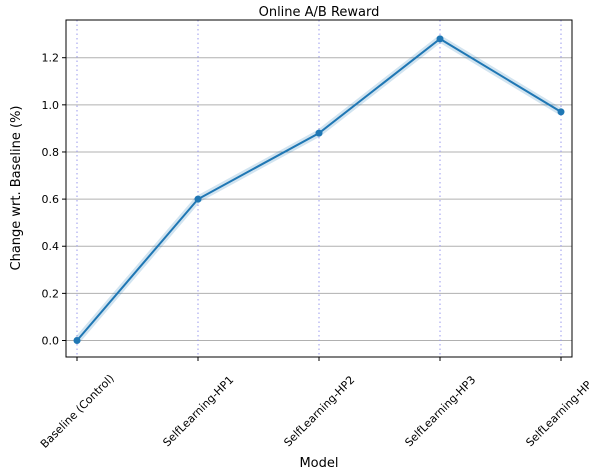 This screenshot has width=589, height=473. Describe the element at coordinates (556, 411) in the screenshot. I see `x-tick-label: SelfLearning-HP4` at that location.